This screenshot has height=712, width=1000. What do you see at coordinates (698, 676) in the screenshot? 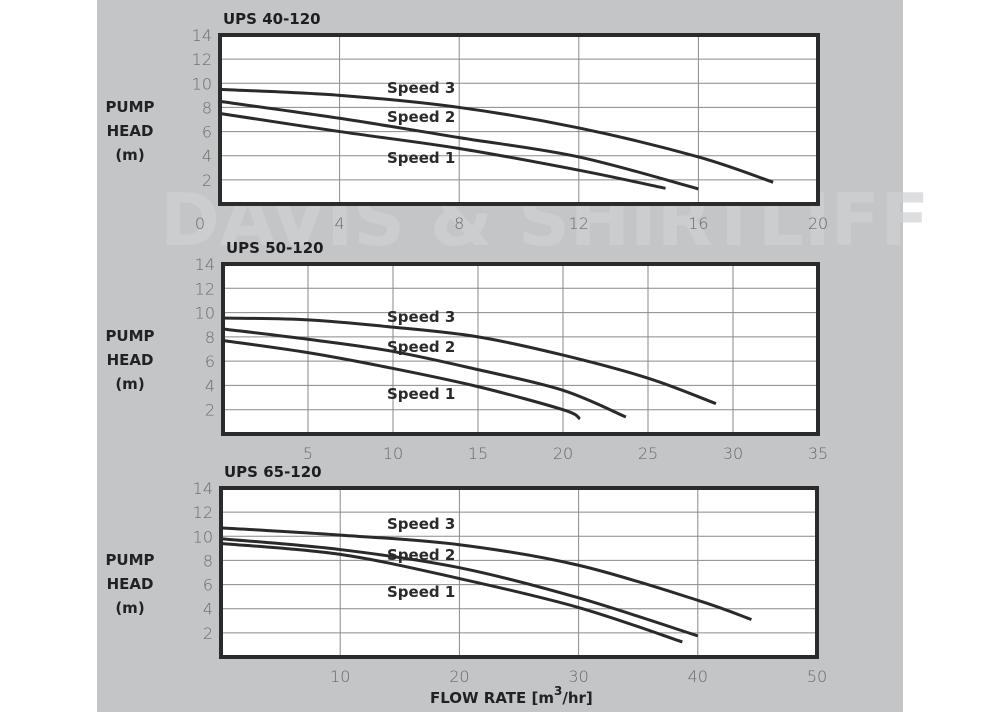
I see `x-tick-label: 40` at bounding box center [698, 676].